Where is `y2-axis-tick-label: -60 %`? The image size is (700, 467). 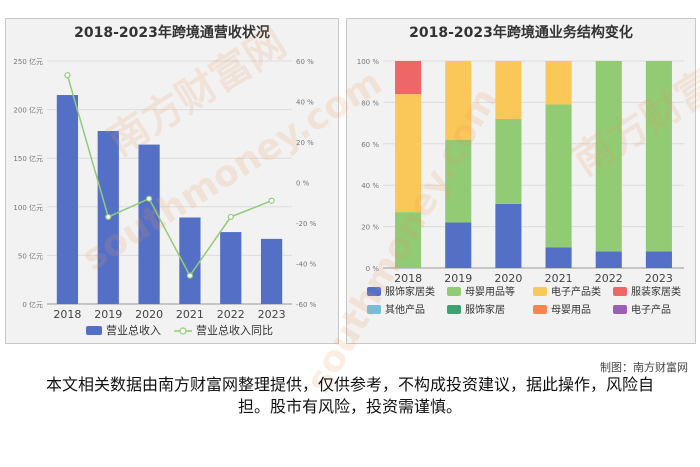 y2-axis-tick-label: -60 % is located at coordinates (306, 305).